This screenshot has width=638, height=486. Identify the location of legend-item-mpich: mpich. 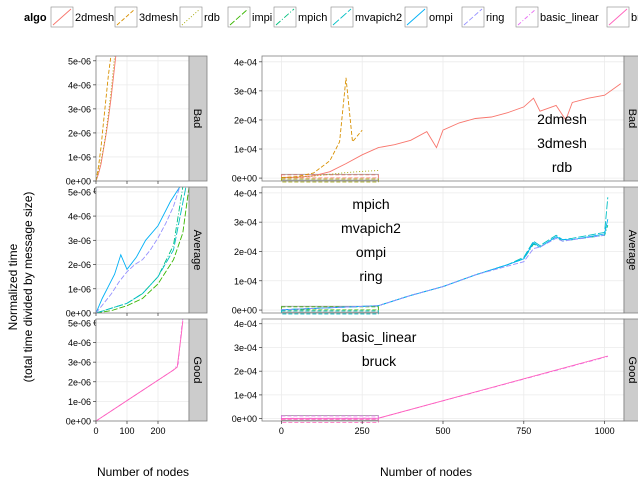
(300, 17).